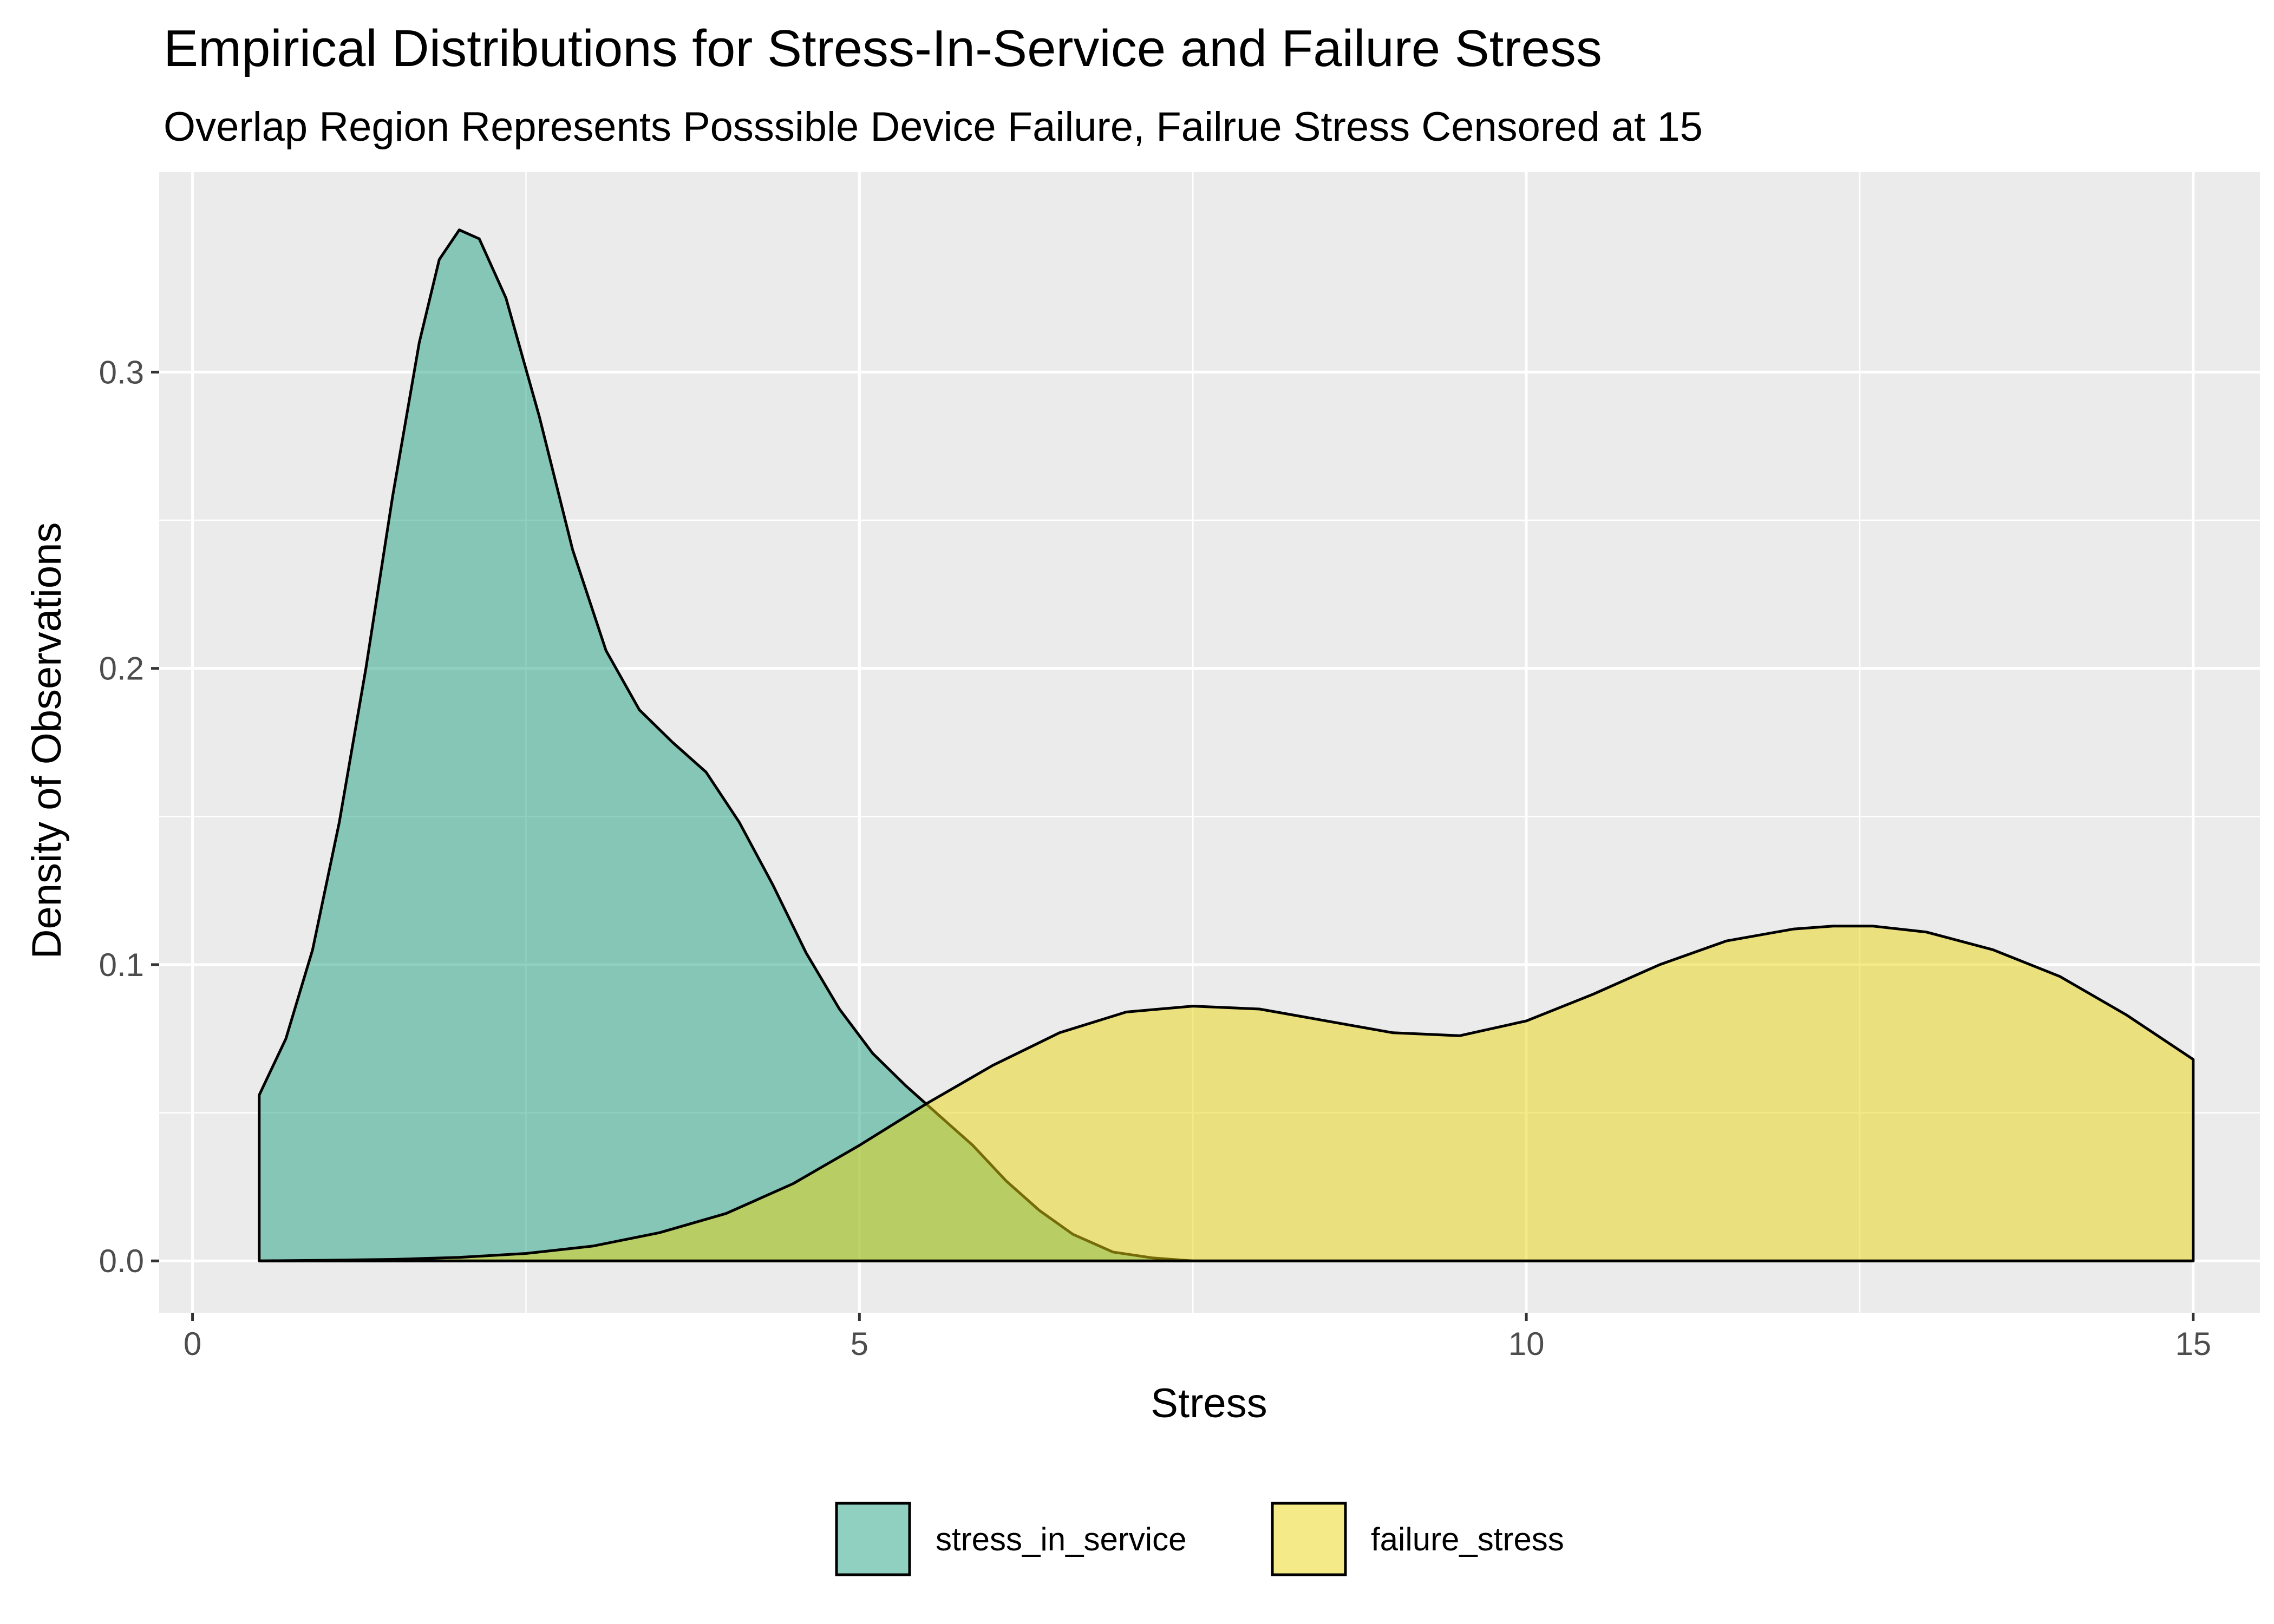 This screenshot has width=2274, height=1624. Describe the element at coordinates (193, 1344) in the screenshot. I see `x-tick-label: 0` at that location.